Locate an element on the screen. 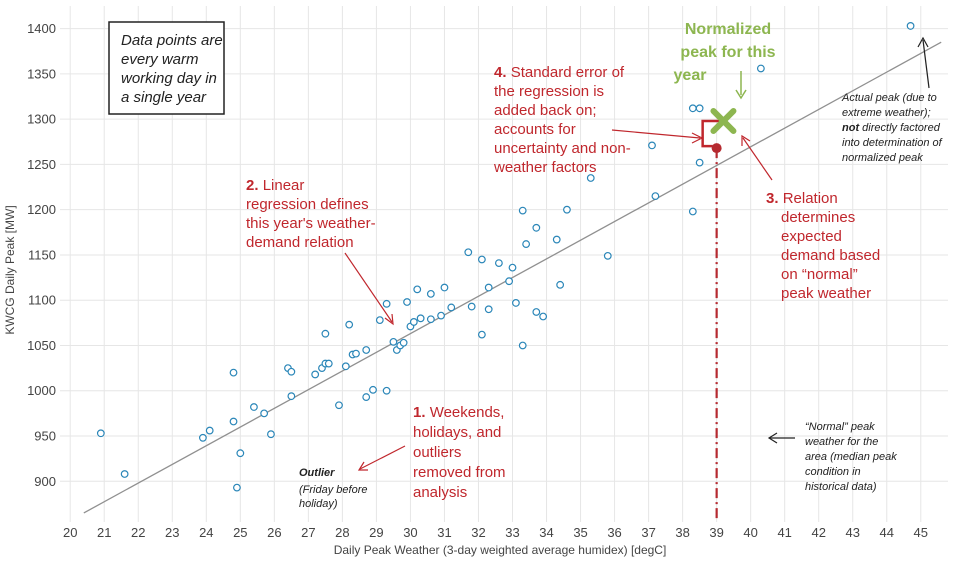 Image resolution: width=962 pixels, height=561 pixels. x-tick-label: 40 is located at coordinates (750, 532).